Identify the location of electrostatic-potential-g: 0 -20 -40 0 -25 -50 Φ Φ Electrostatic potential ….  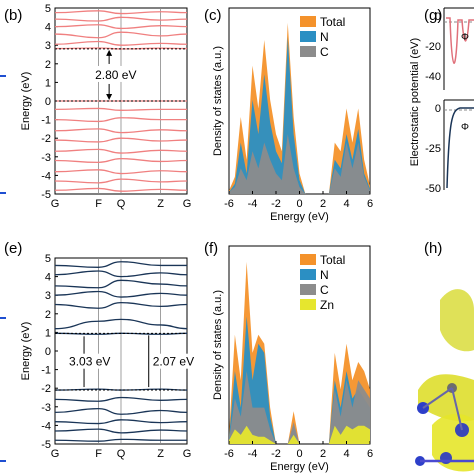
(441, 101).